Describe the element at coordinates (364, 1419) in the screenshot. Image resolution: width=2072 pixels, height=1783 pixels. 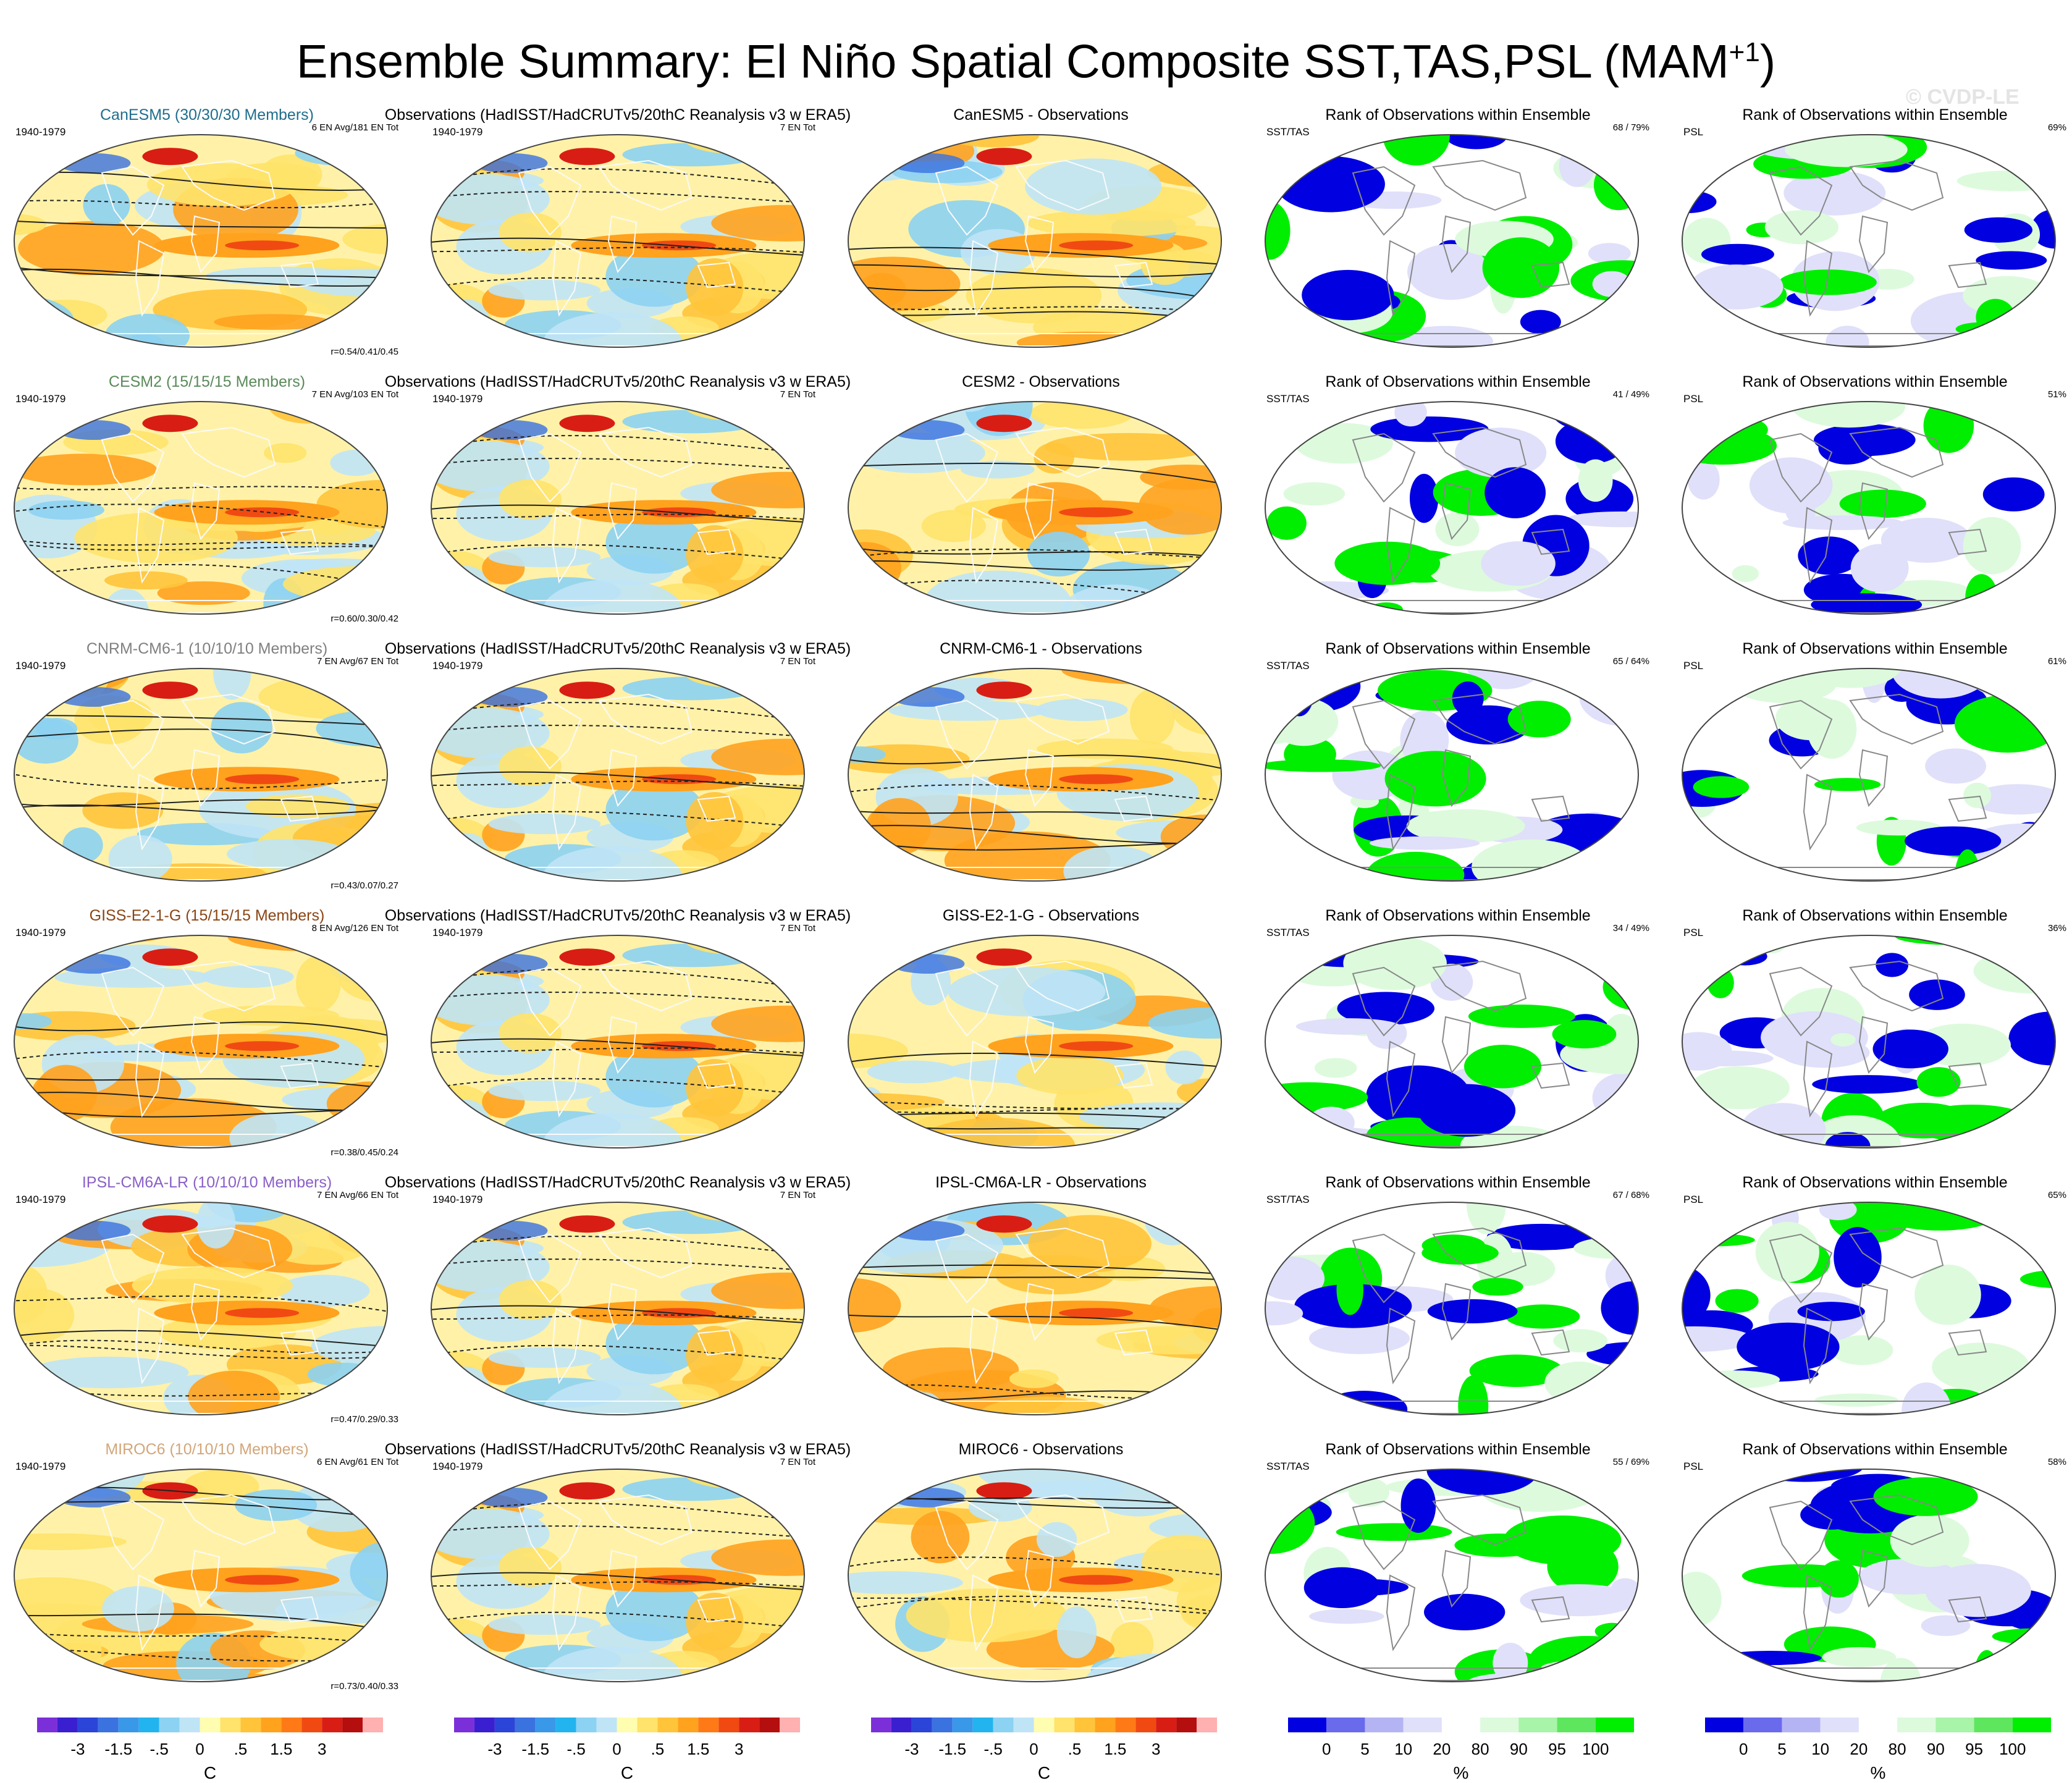
I see `pattern-correlation: r=0.47/0.29/0.33` at that location.